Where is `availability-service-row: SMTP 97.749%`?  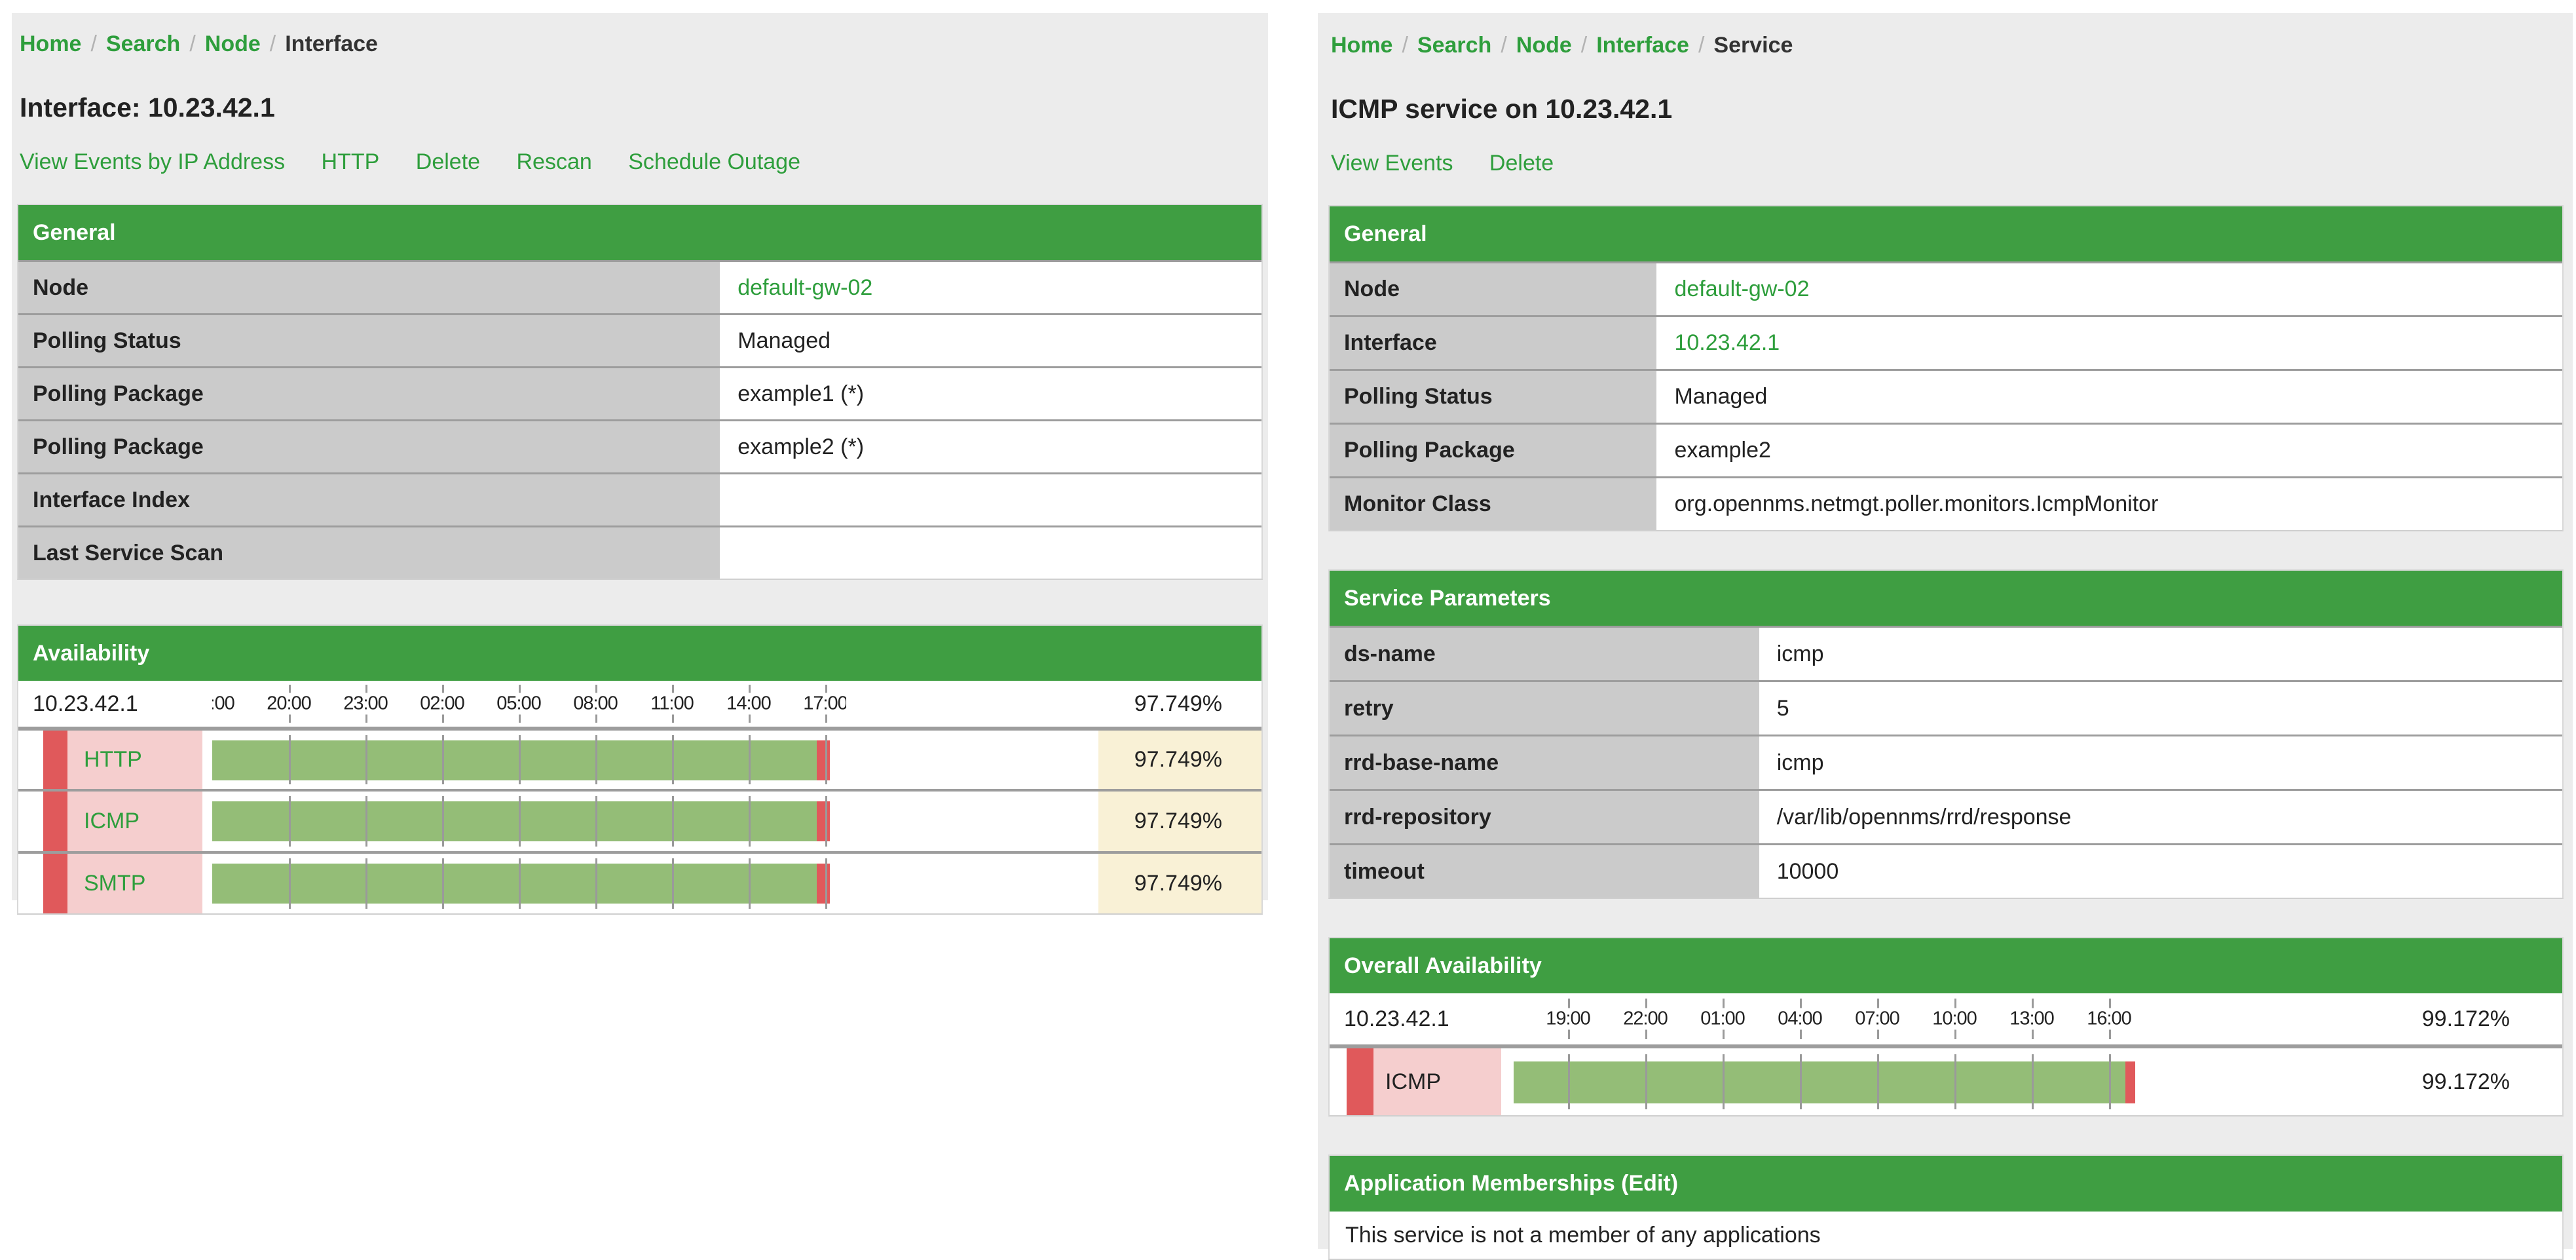
availability-service-row: SMTP 97.749% is located at coordinates (639, 882).